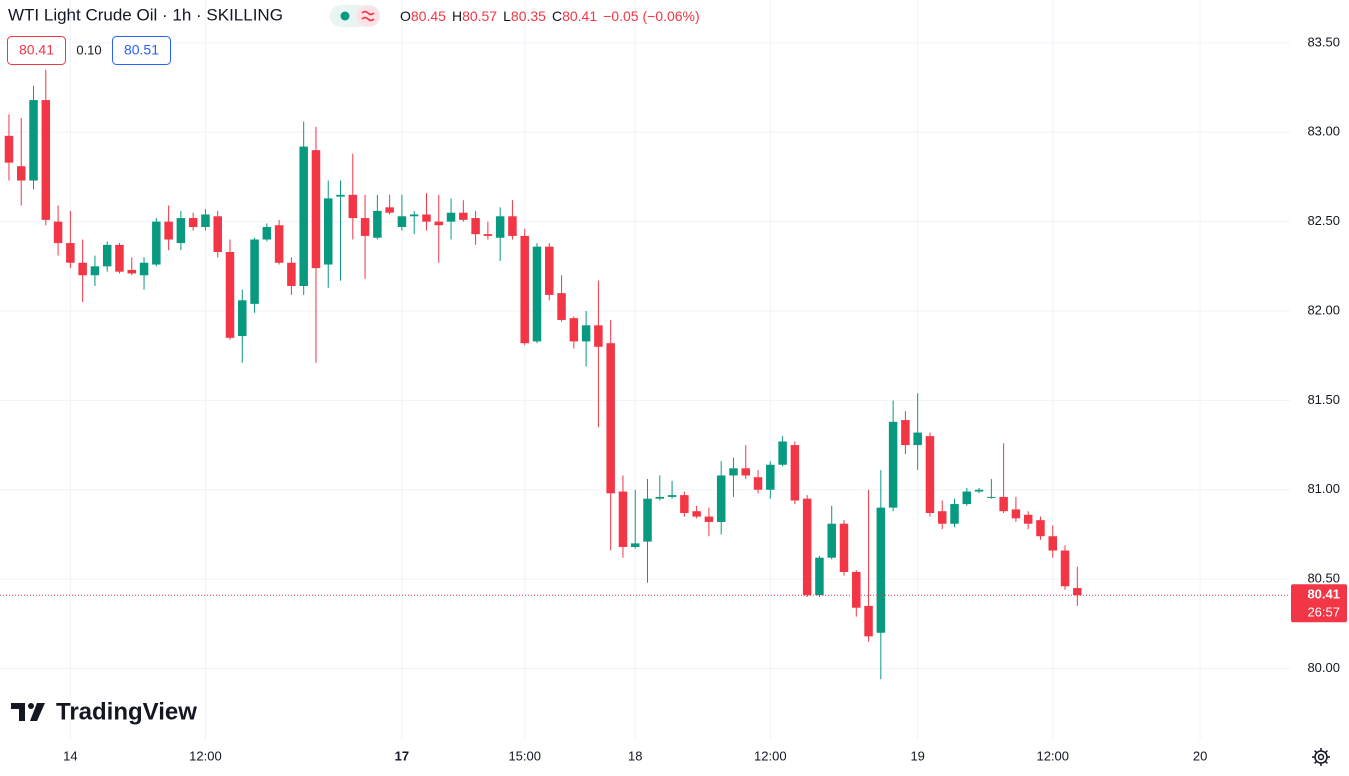  I want to click on y-tick-label: 81.00, so click(1323, 488).